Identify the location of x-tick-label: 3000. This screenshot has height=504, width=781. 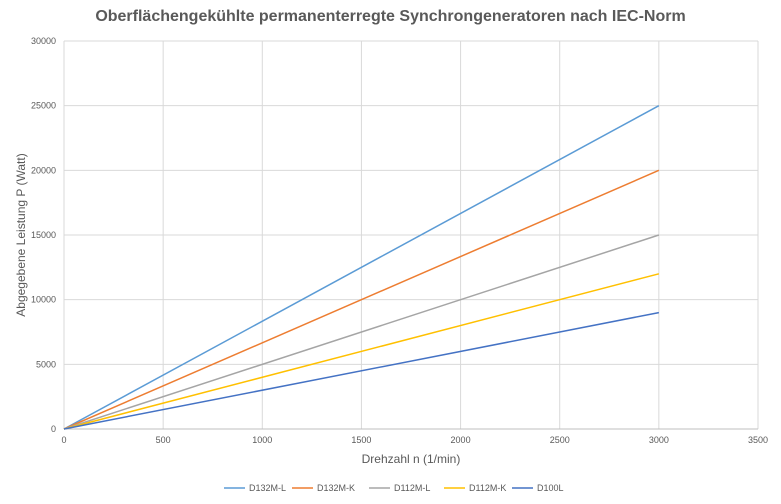
(659, 440).